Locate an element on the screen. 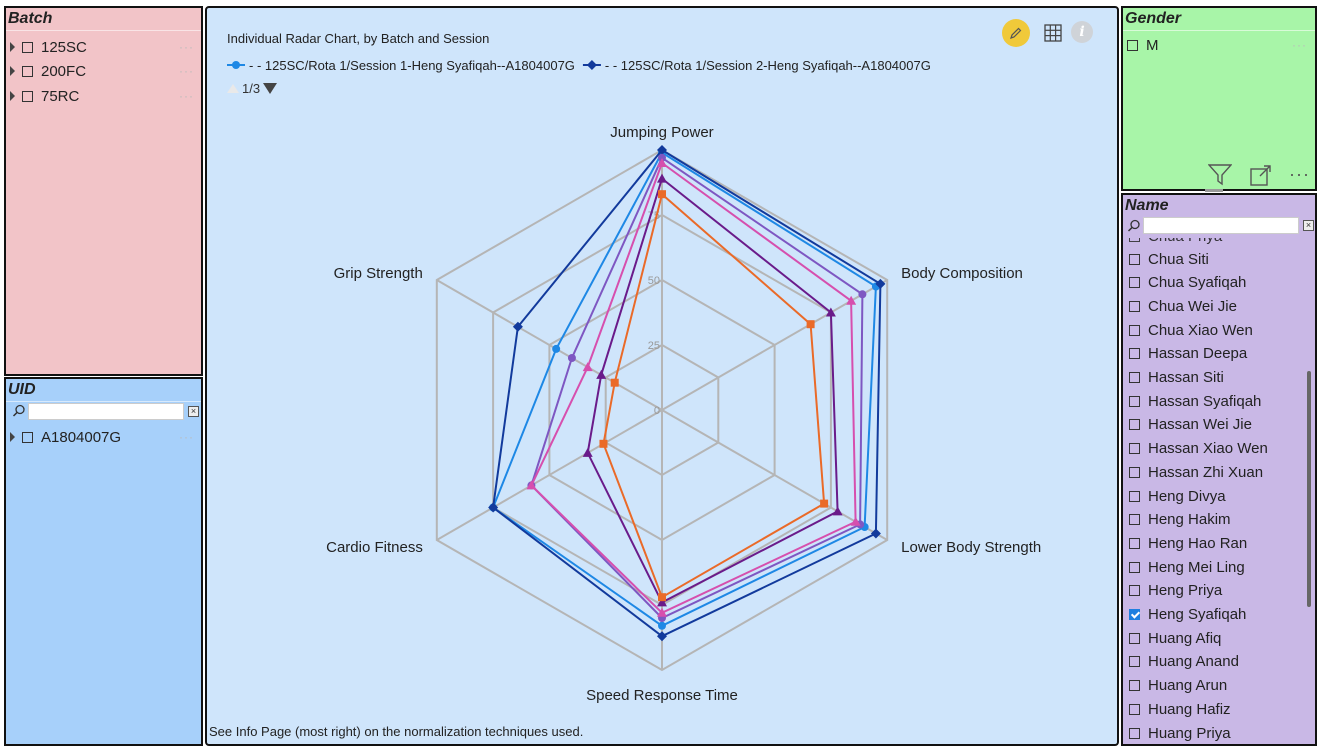 The height and width of the screenshot is (750, 1318). uid-search-input is located at coordinates (106, 411).